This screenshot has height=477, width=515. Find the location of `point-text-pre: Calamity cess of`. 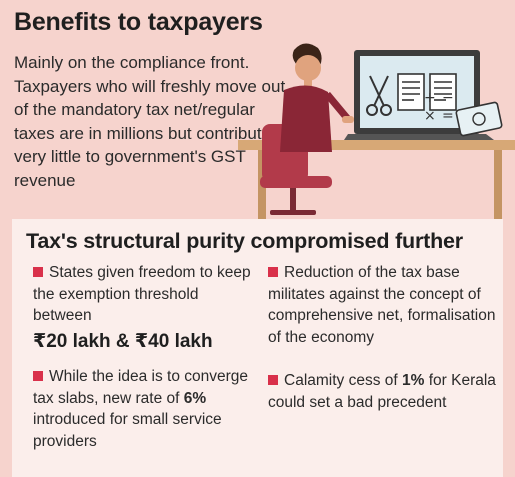

point-text-pre: Calamity cess of is located at coordinates (343, 380).